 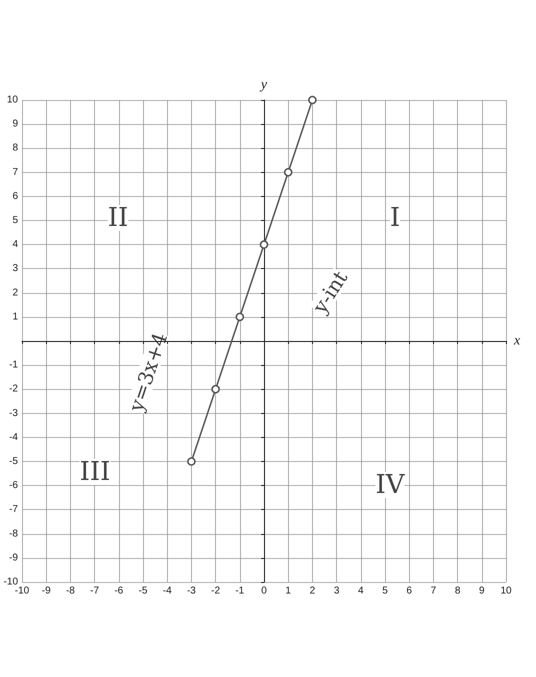 What do you see at coordinates (215, 591) in the screenshot?
I see `x-tick-label: -2` at bounding box center [215, 591].